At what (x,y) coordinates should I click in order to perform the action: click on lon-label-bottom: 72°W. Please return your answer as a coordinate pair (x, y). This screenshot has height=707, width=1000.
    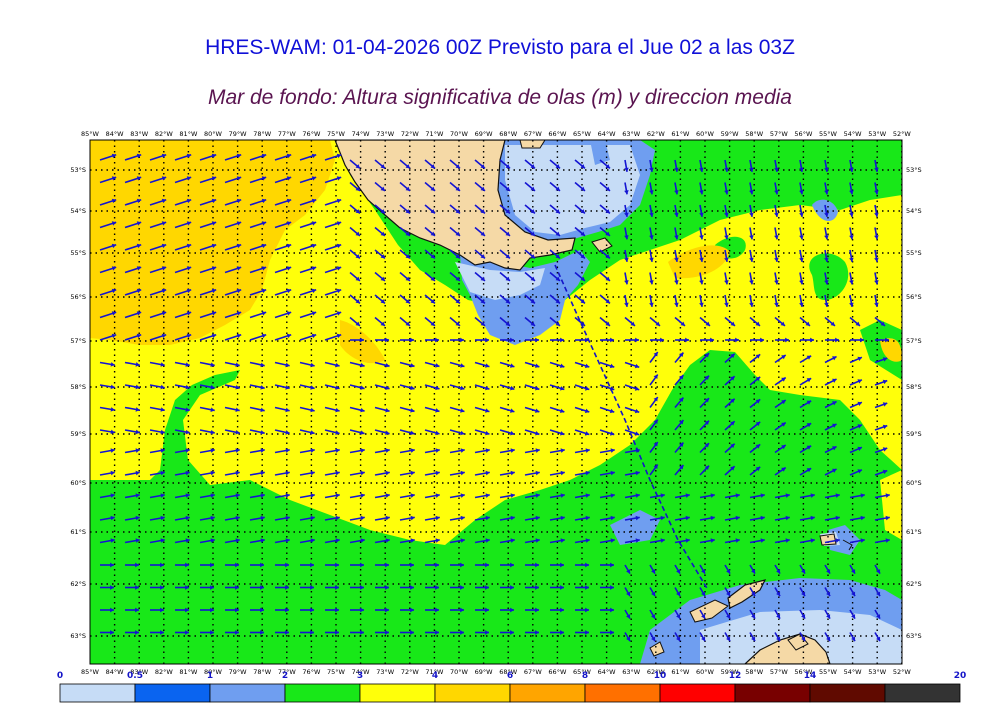
    Looking at the image, I should click on (410, 672).